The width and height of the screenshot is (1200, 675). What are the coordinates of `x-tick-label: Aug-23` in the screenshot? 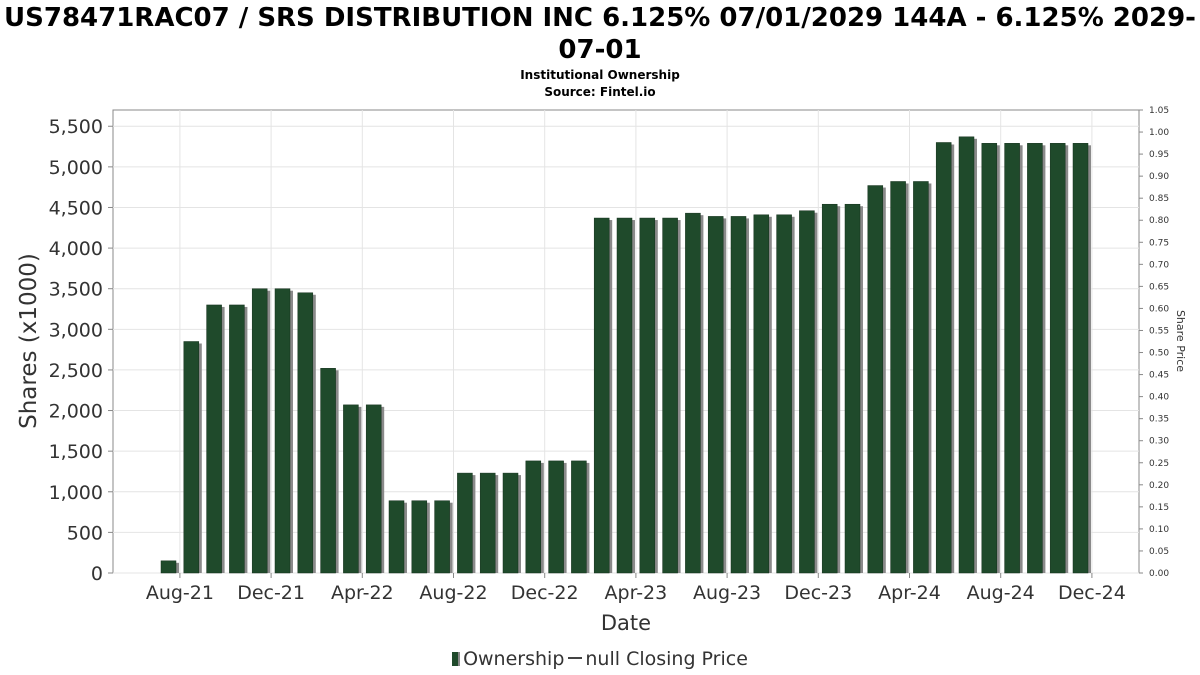 It's located at (727, 593).